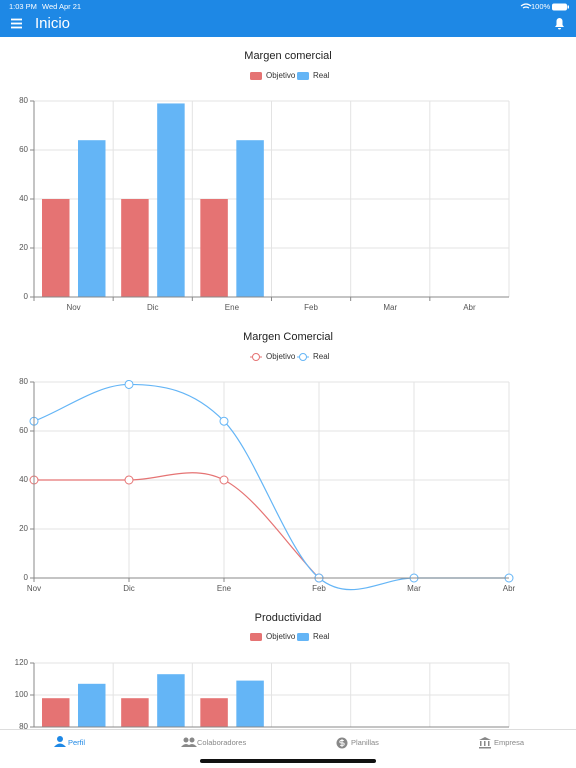  Describe the element at coordinates (365, 742) in the screenshot. I see `tab-label: Planillas` at that location.